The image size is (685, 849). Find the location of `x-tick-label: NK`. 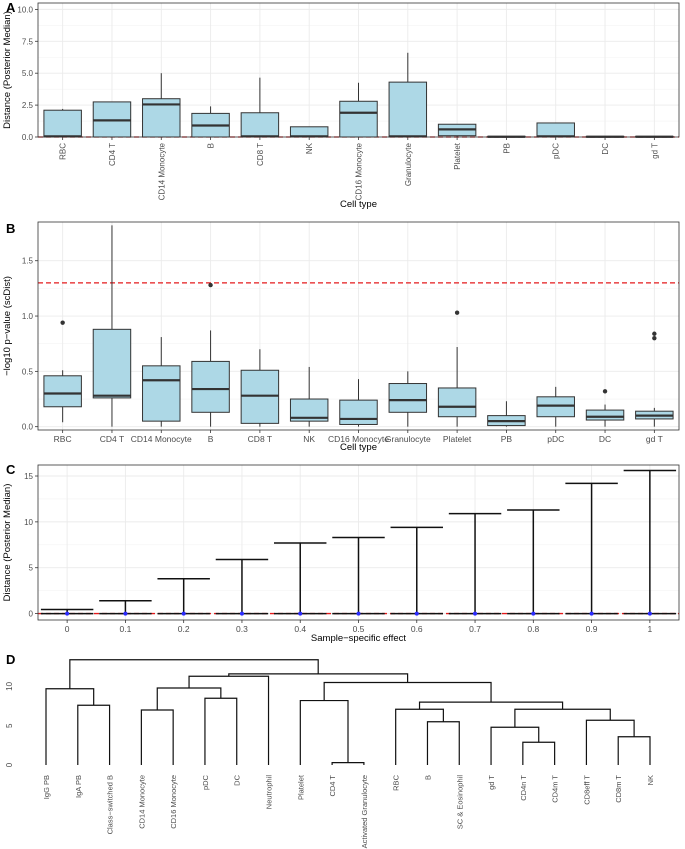

x-tick-label: NK is located at coordinates (309, 148).